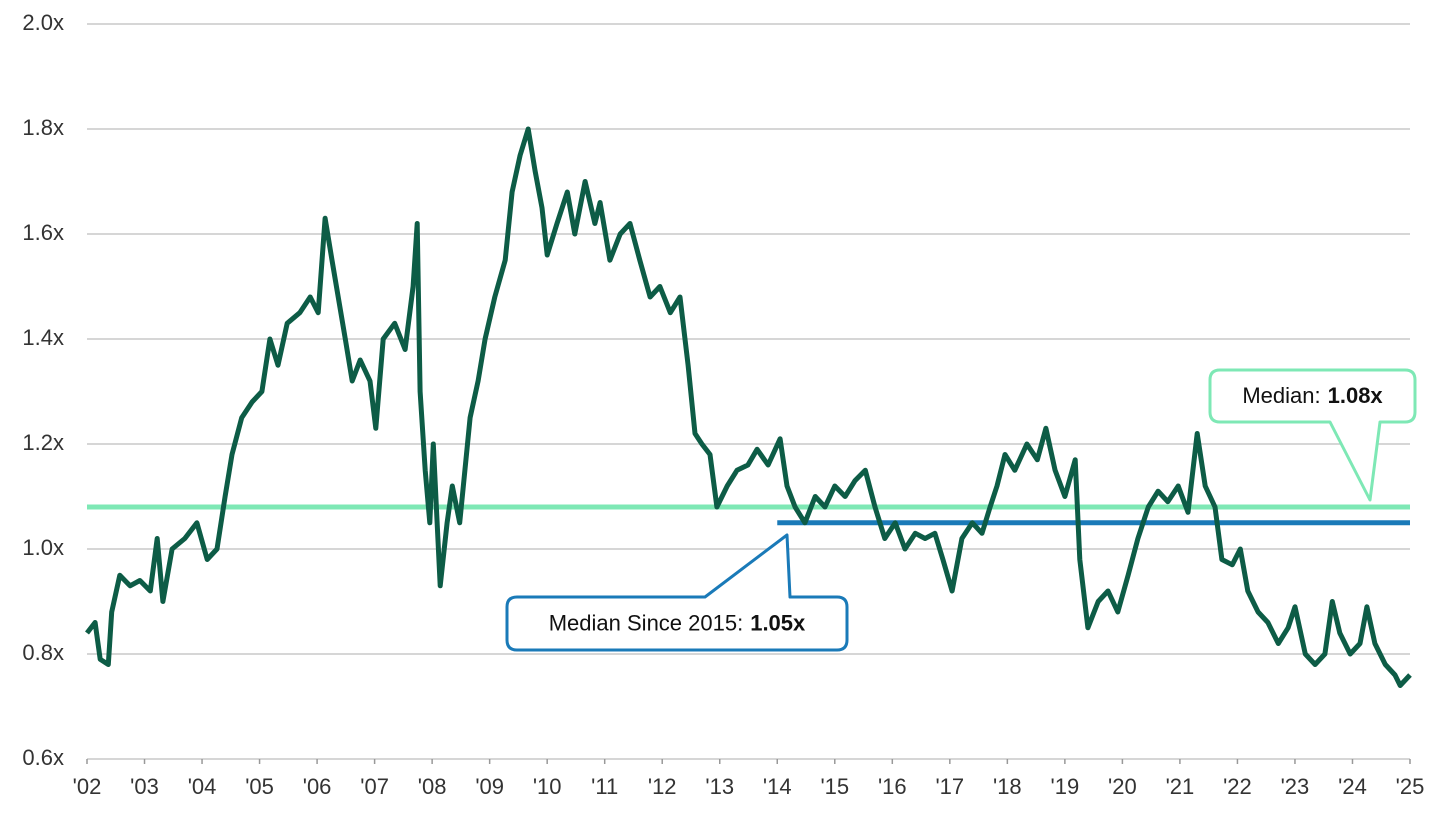 This screenshot has height=813, width=1440. What do you see at coordinates (43, 442) in the screenshot?
I see `y-tick-label: 1.2x` at bounding box center [43, 442].